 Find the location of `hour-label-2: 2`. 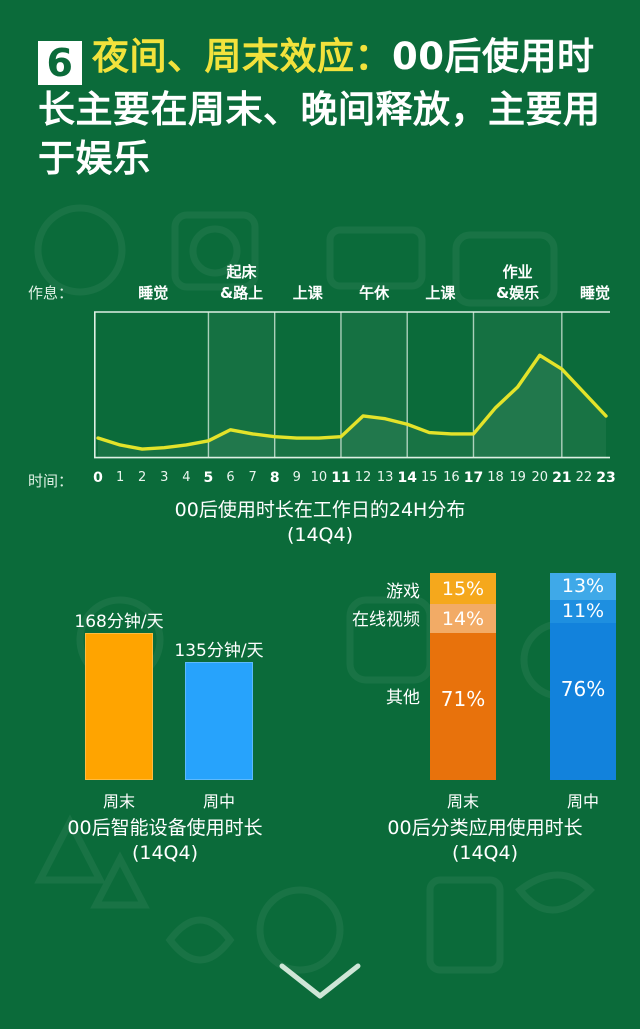

hour-label-2: 2 is located at coordinates (142, 477).